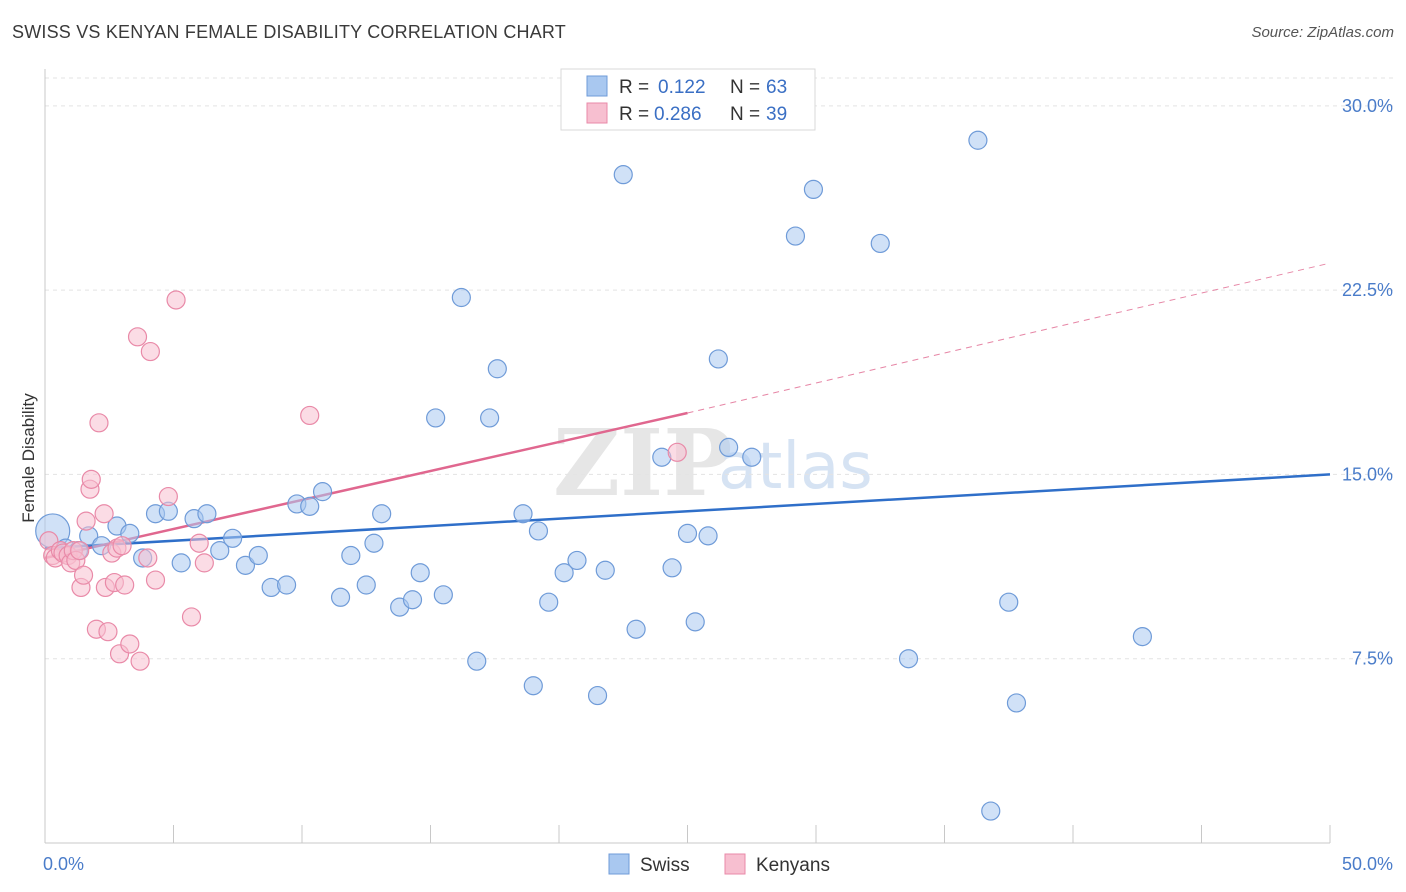 This screenshot has width=1406, height=892. What do you see at coordinates (1009, 338) in the screenshot?
I see `kenyan-trend-extension` at bounding box center [1009, 338].